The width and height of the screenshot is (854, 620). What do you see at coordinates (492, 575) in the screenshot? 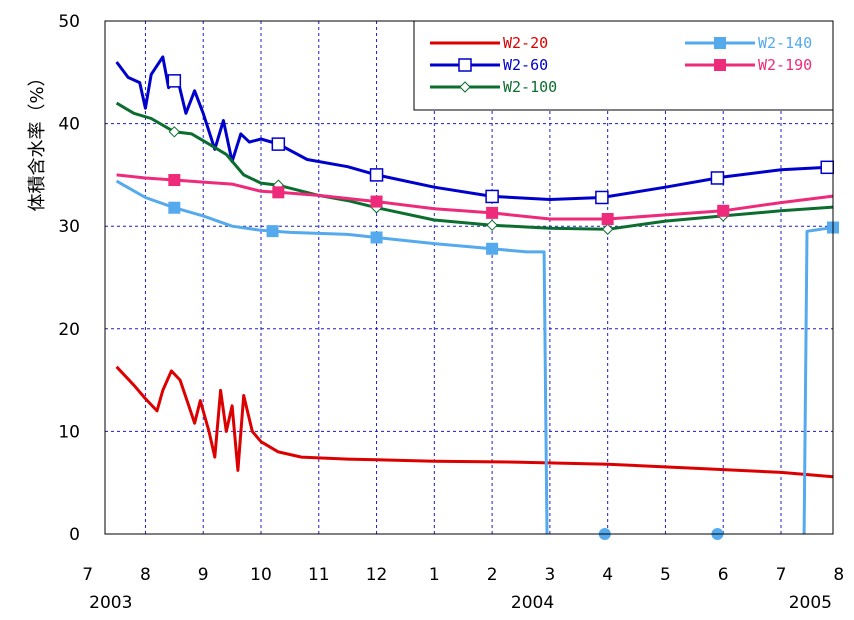
I see `x-tick-label: 2` at bounding box center [492, 575].